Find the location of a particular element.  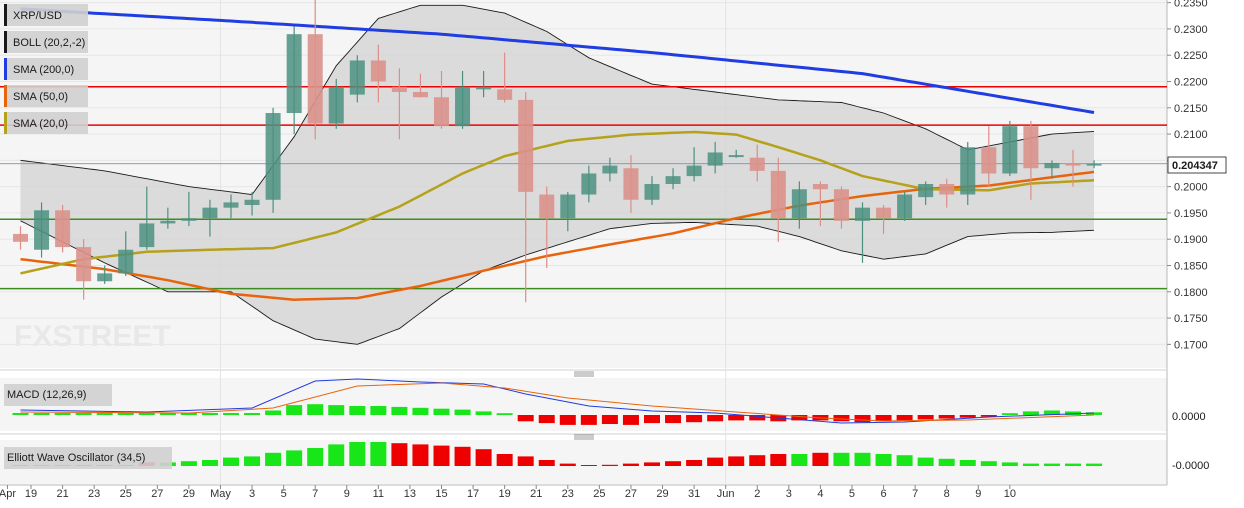

ewo-label: Elliott Wave Oscillator (34,5) is located at coordinates (76, 458).